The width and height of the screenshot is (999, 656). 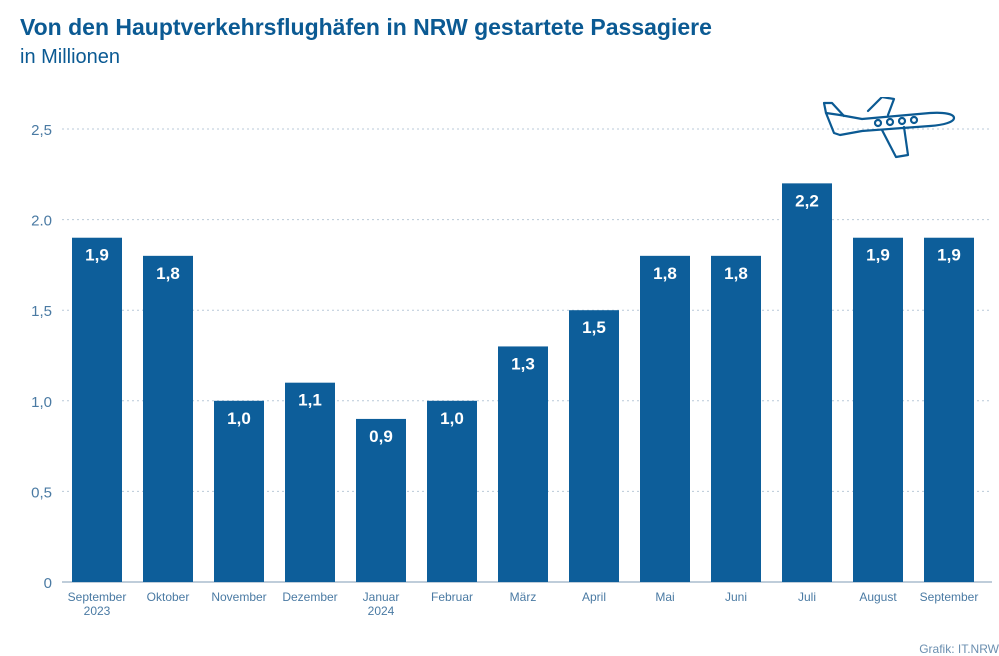 I want to click on x-tick-label: Juni, so click(x=736, y=597).